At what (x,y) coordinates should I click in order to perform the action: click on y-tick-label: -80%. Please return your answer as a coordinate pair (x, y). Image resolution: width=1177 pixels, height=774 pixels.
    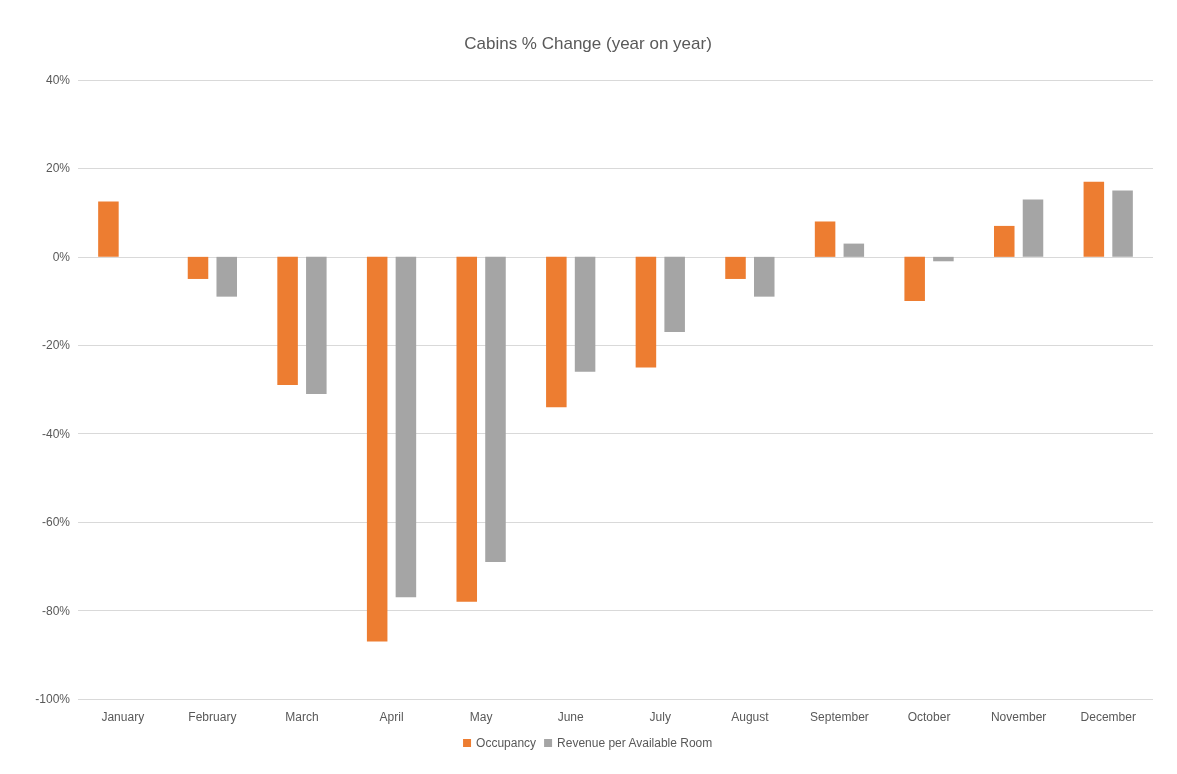
    Looking at the image, I should click on (56, 610).